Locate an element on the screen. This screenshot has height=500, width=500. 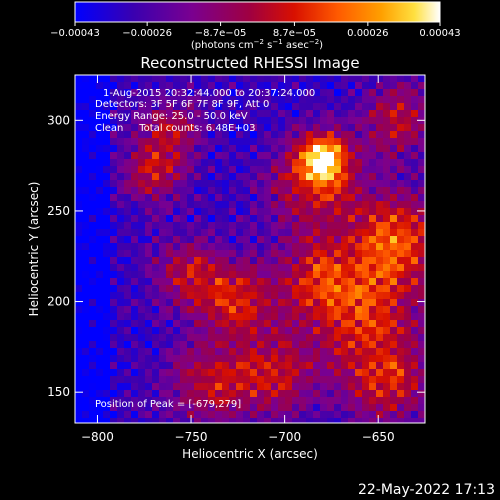
colorbar-tick-label: −8.7e−05 is located at coordinates (221, 33).